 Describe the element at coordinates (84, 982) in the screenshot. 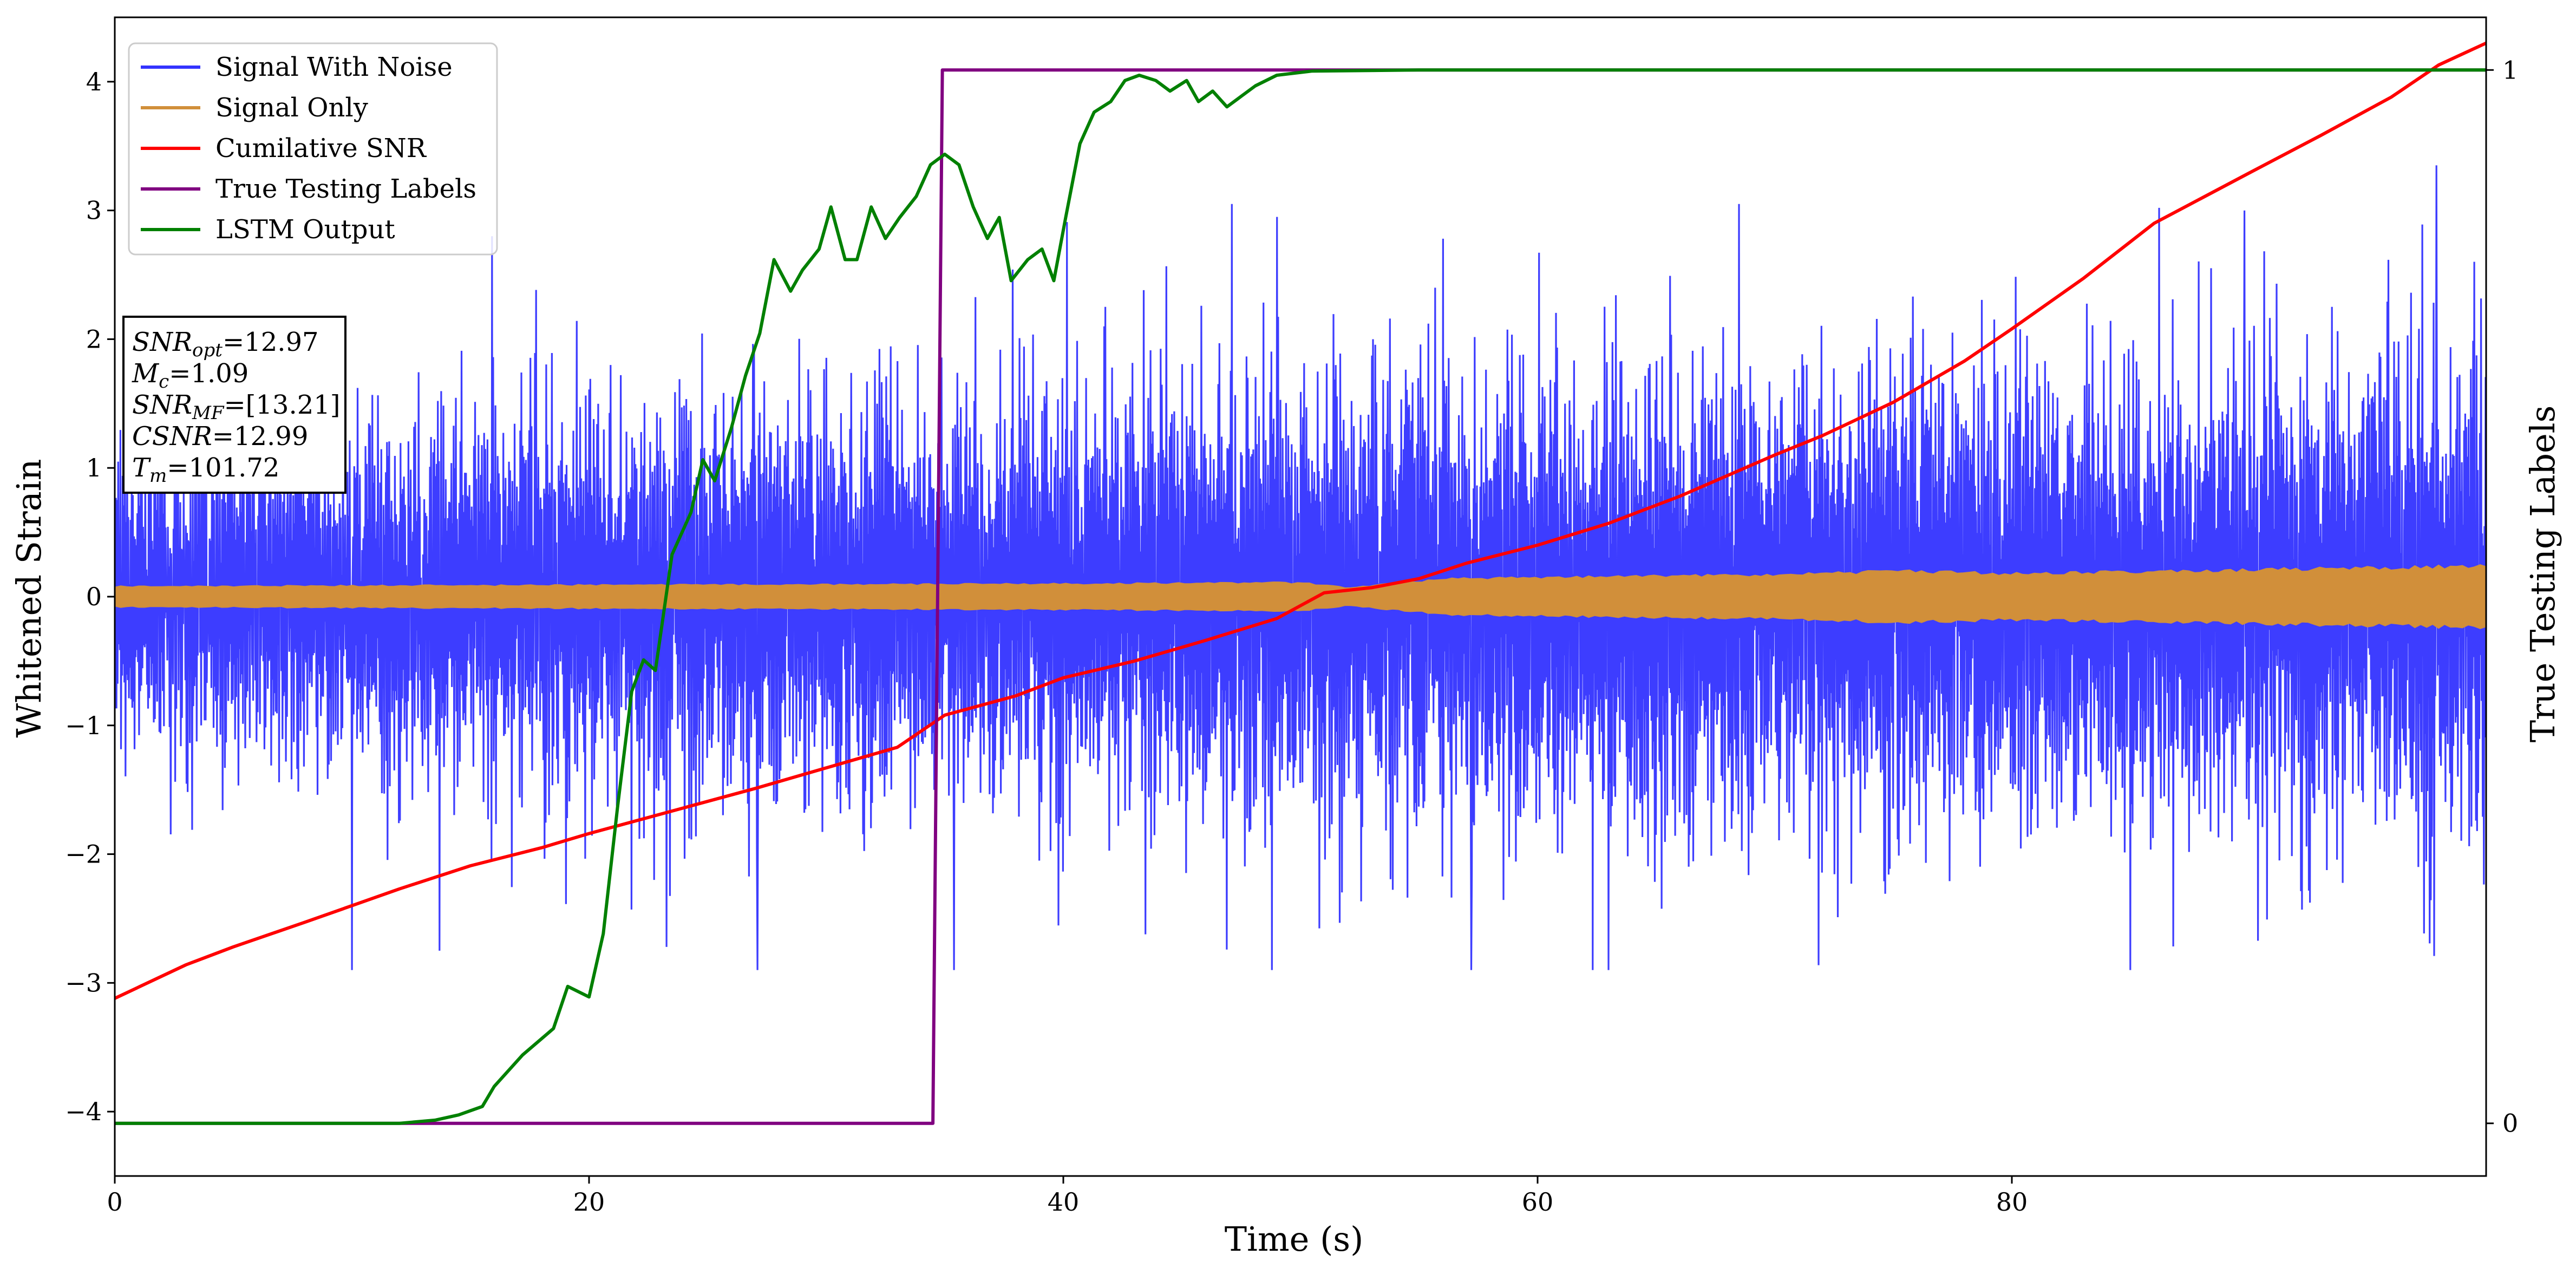

I see `y-tick-label-left: −3` at that location.